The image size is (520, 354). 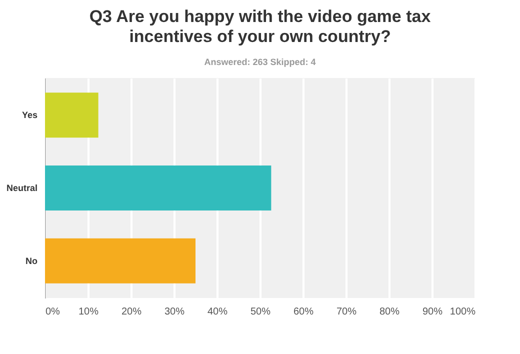 What do you see at coordinates (22, 188) in the screenshot?
I see `y-tick-label: Neutral` at bounding box center [22, 188].